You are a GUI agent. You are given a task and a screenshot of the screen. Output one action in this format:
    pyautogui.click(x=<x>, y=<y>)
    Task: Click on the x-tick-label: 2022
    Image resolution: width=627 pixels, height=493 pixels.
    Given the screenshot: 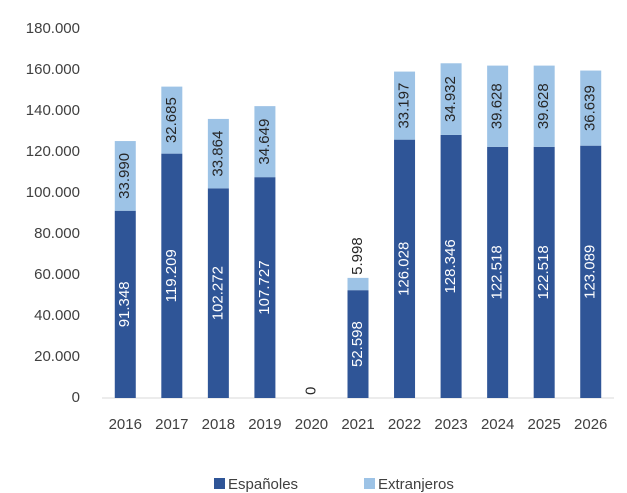 What is the action you would take?
    pyautogui.click(x=404, y=424)
    